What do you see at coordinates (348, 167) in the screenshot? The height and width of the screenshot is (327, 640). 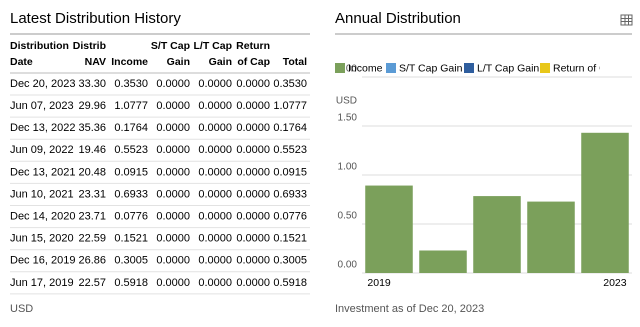 I see `y-tick-label: 1.00` at bounding box center [348, 167].